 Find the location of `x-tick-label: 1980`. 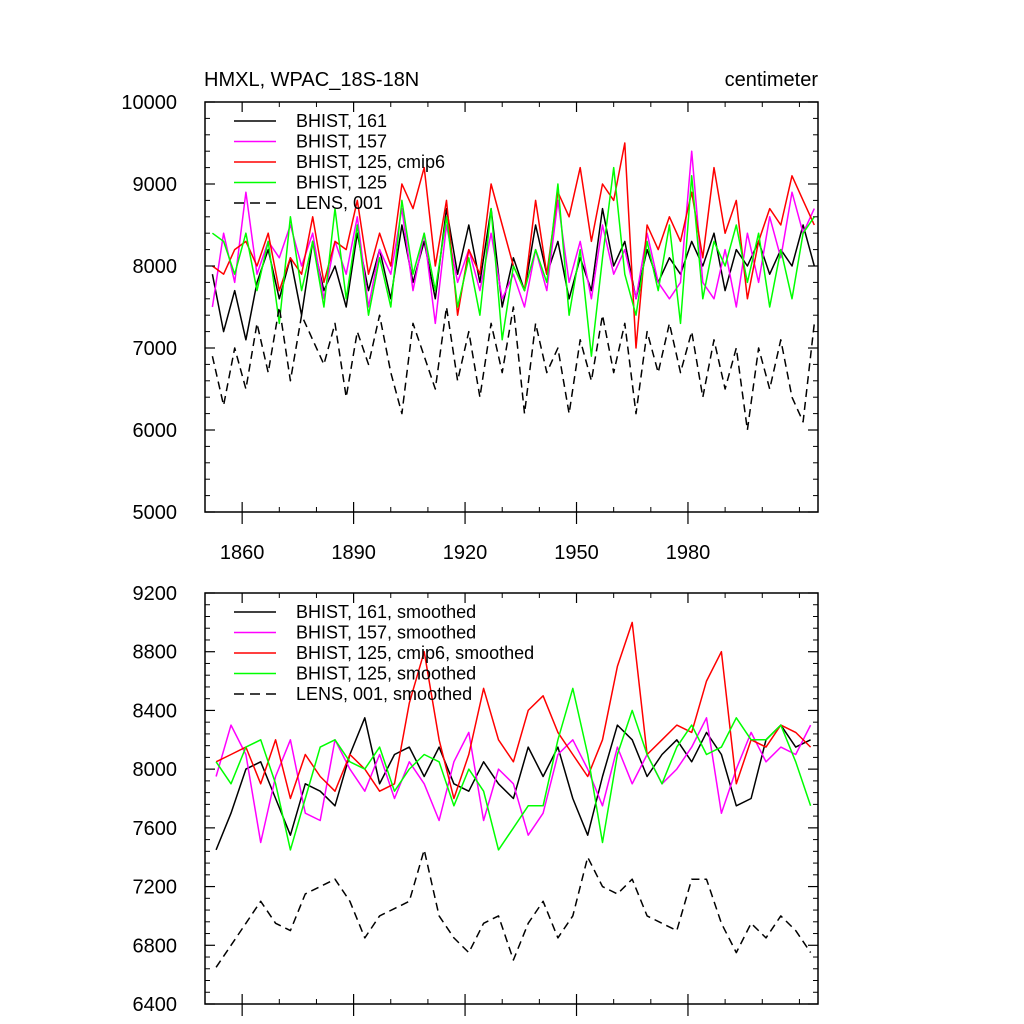

x-tick-label: 1980 is located at coordinates (688, 553).